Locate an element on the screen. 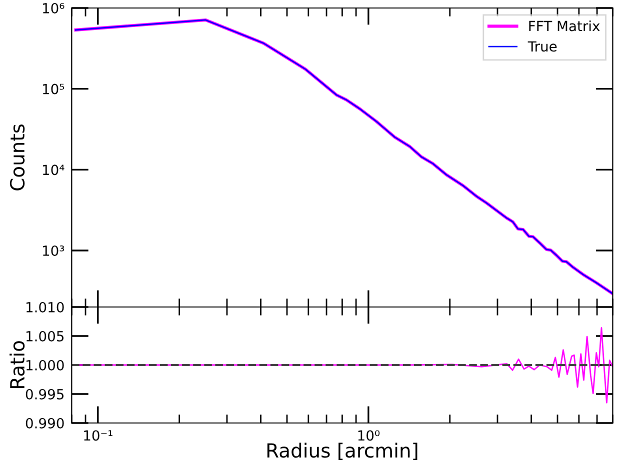  legend-label: True is located at coordinates (542, 46).